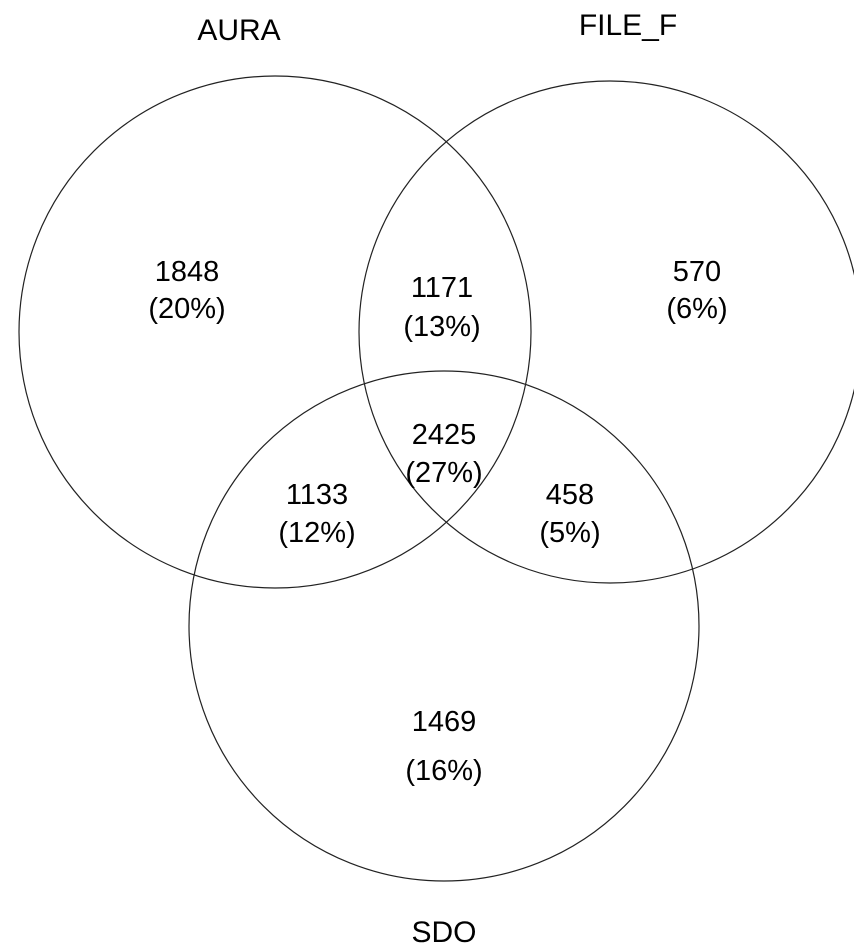  I want to click on file-f-sdo-count: 458, so click(570, 495).